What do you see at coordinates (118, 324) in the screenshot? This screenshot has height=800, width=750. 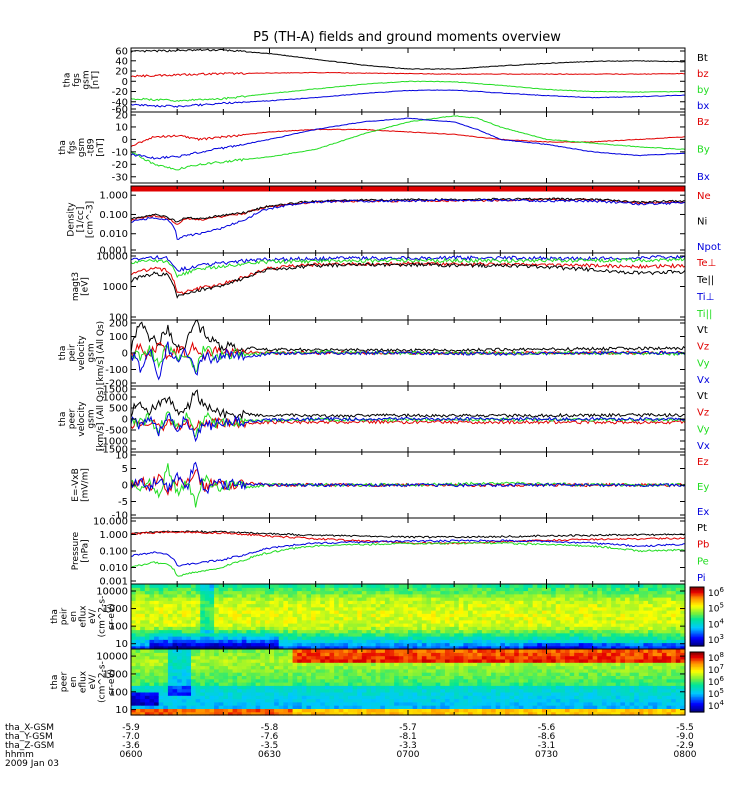 I see `ytick-label: 200` at bounding box center [118, 324].